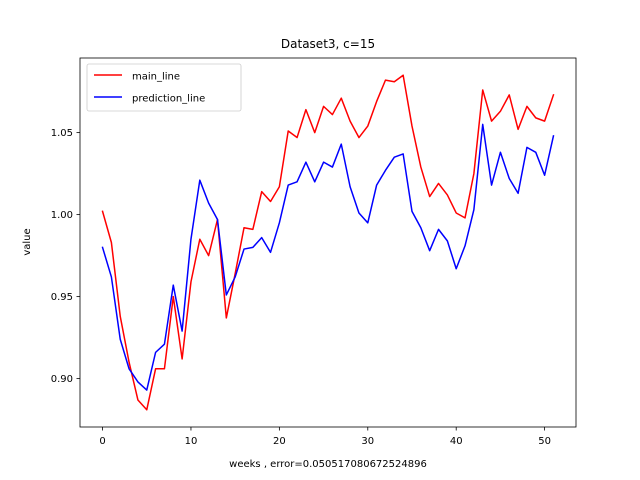  Describe the element at coordinates (328, 44) in the screenshot. I see `chart-title: Dataset3, c=15` at that location.